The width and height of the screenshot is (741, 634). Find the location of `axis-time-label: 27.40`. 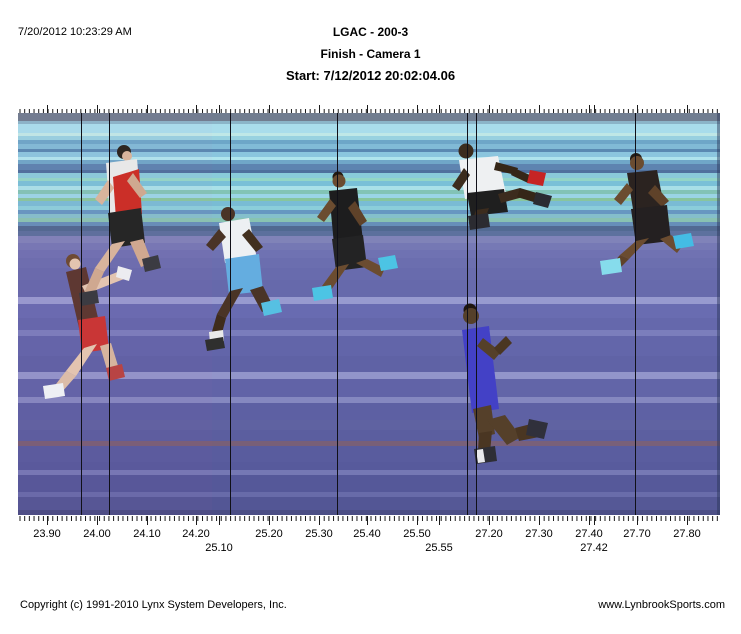

axis-time-label: 27.40 is located at coordinates (589, 534).